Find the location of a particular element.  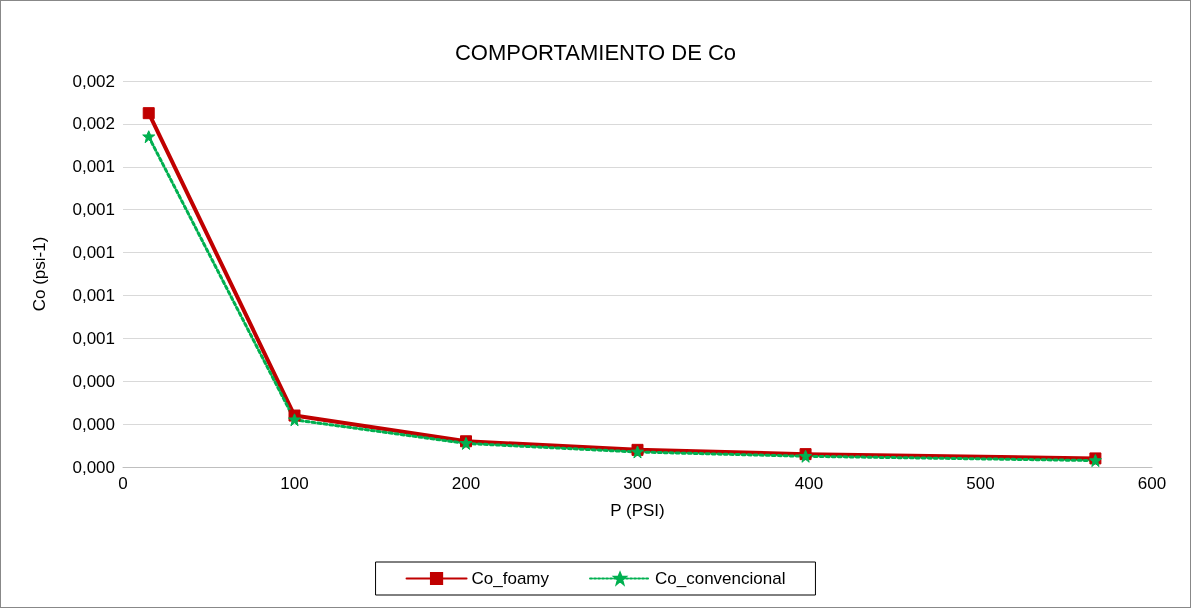

x-tick-label: 400 is located at coordinates (809, 483).